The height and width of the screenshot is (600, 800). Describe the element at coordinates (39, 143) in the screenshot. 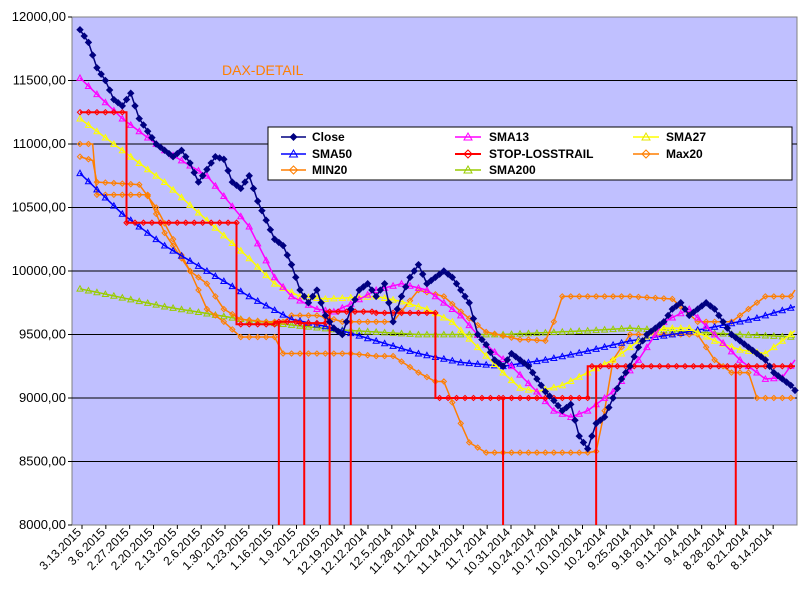

I see `y-tick-label: 11000,00` at that location.